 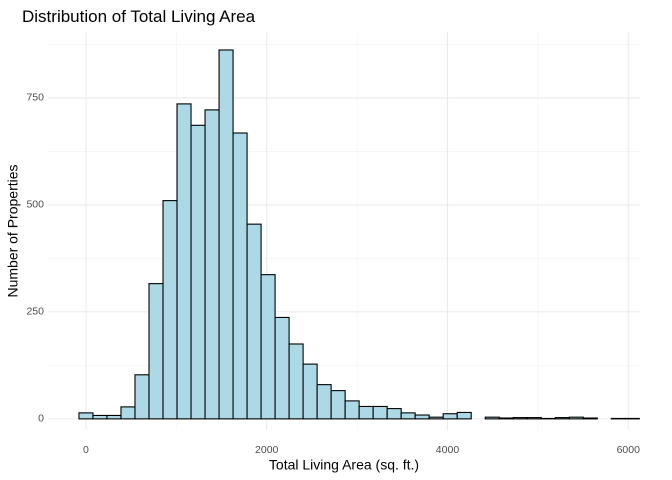 I want to click on y-tick-label: 500, so click(x=35, y=205).